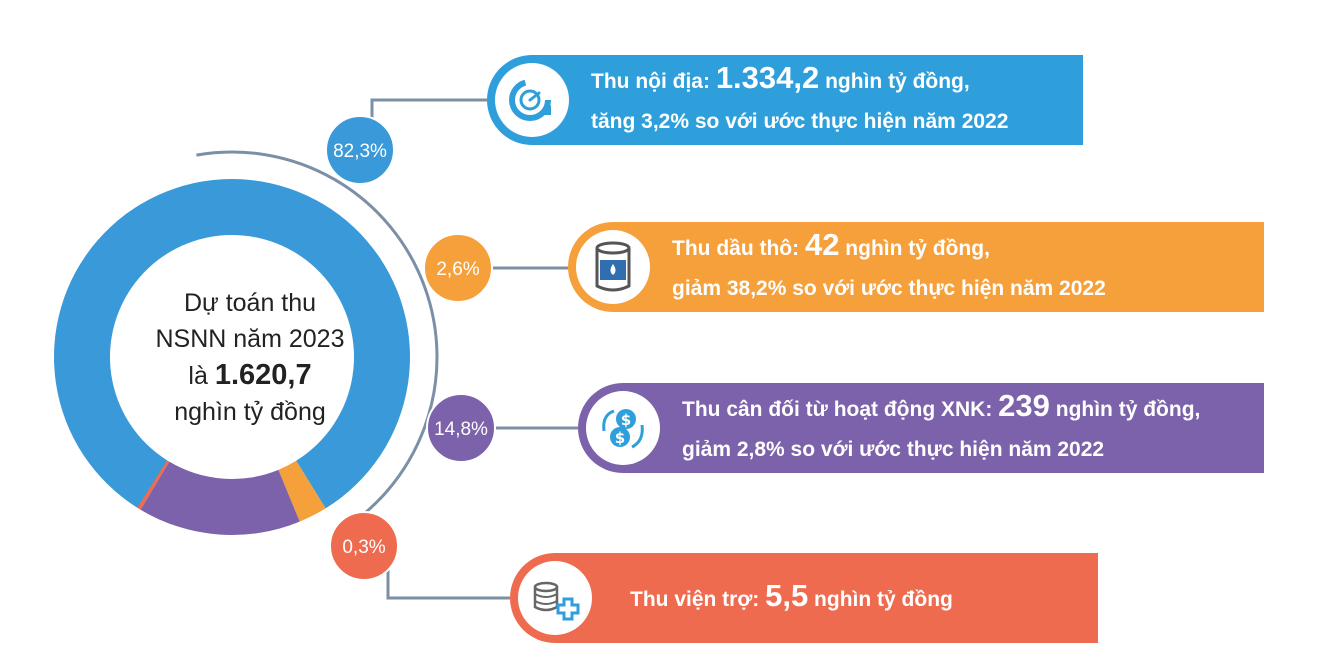  I want to click on gauge-arrow-icon, so click(532, 100).